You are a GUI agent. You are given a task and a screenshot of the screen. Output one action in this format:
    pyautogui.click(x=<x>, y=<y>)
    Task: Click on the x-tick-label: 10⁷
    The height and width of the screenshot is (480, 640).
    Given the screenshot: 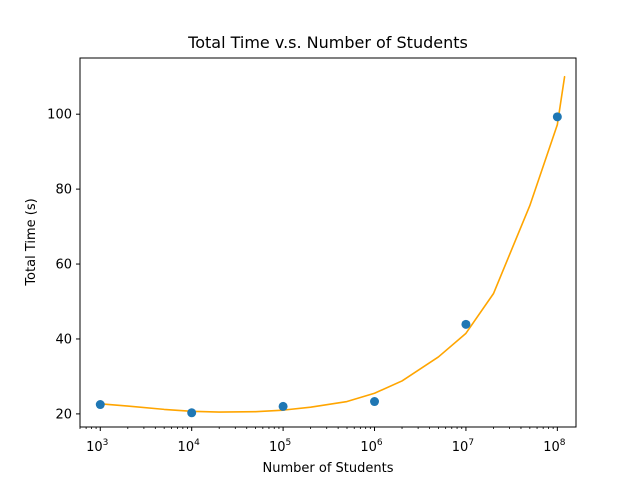 What is the action you would take?
    pyautogui.click(x=463, y=446)
    